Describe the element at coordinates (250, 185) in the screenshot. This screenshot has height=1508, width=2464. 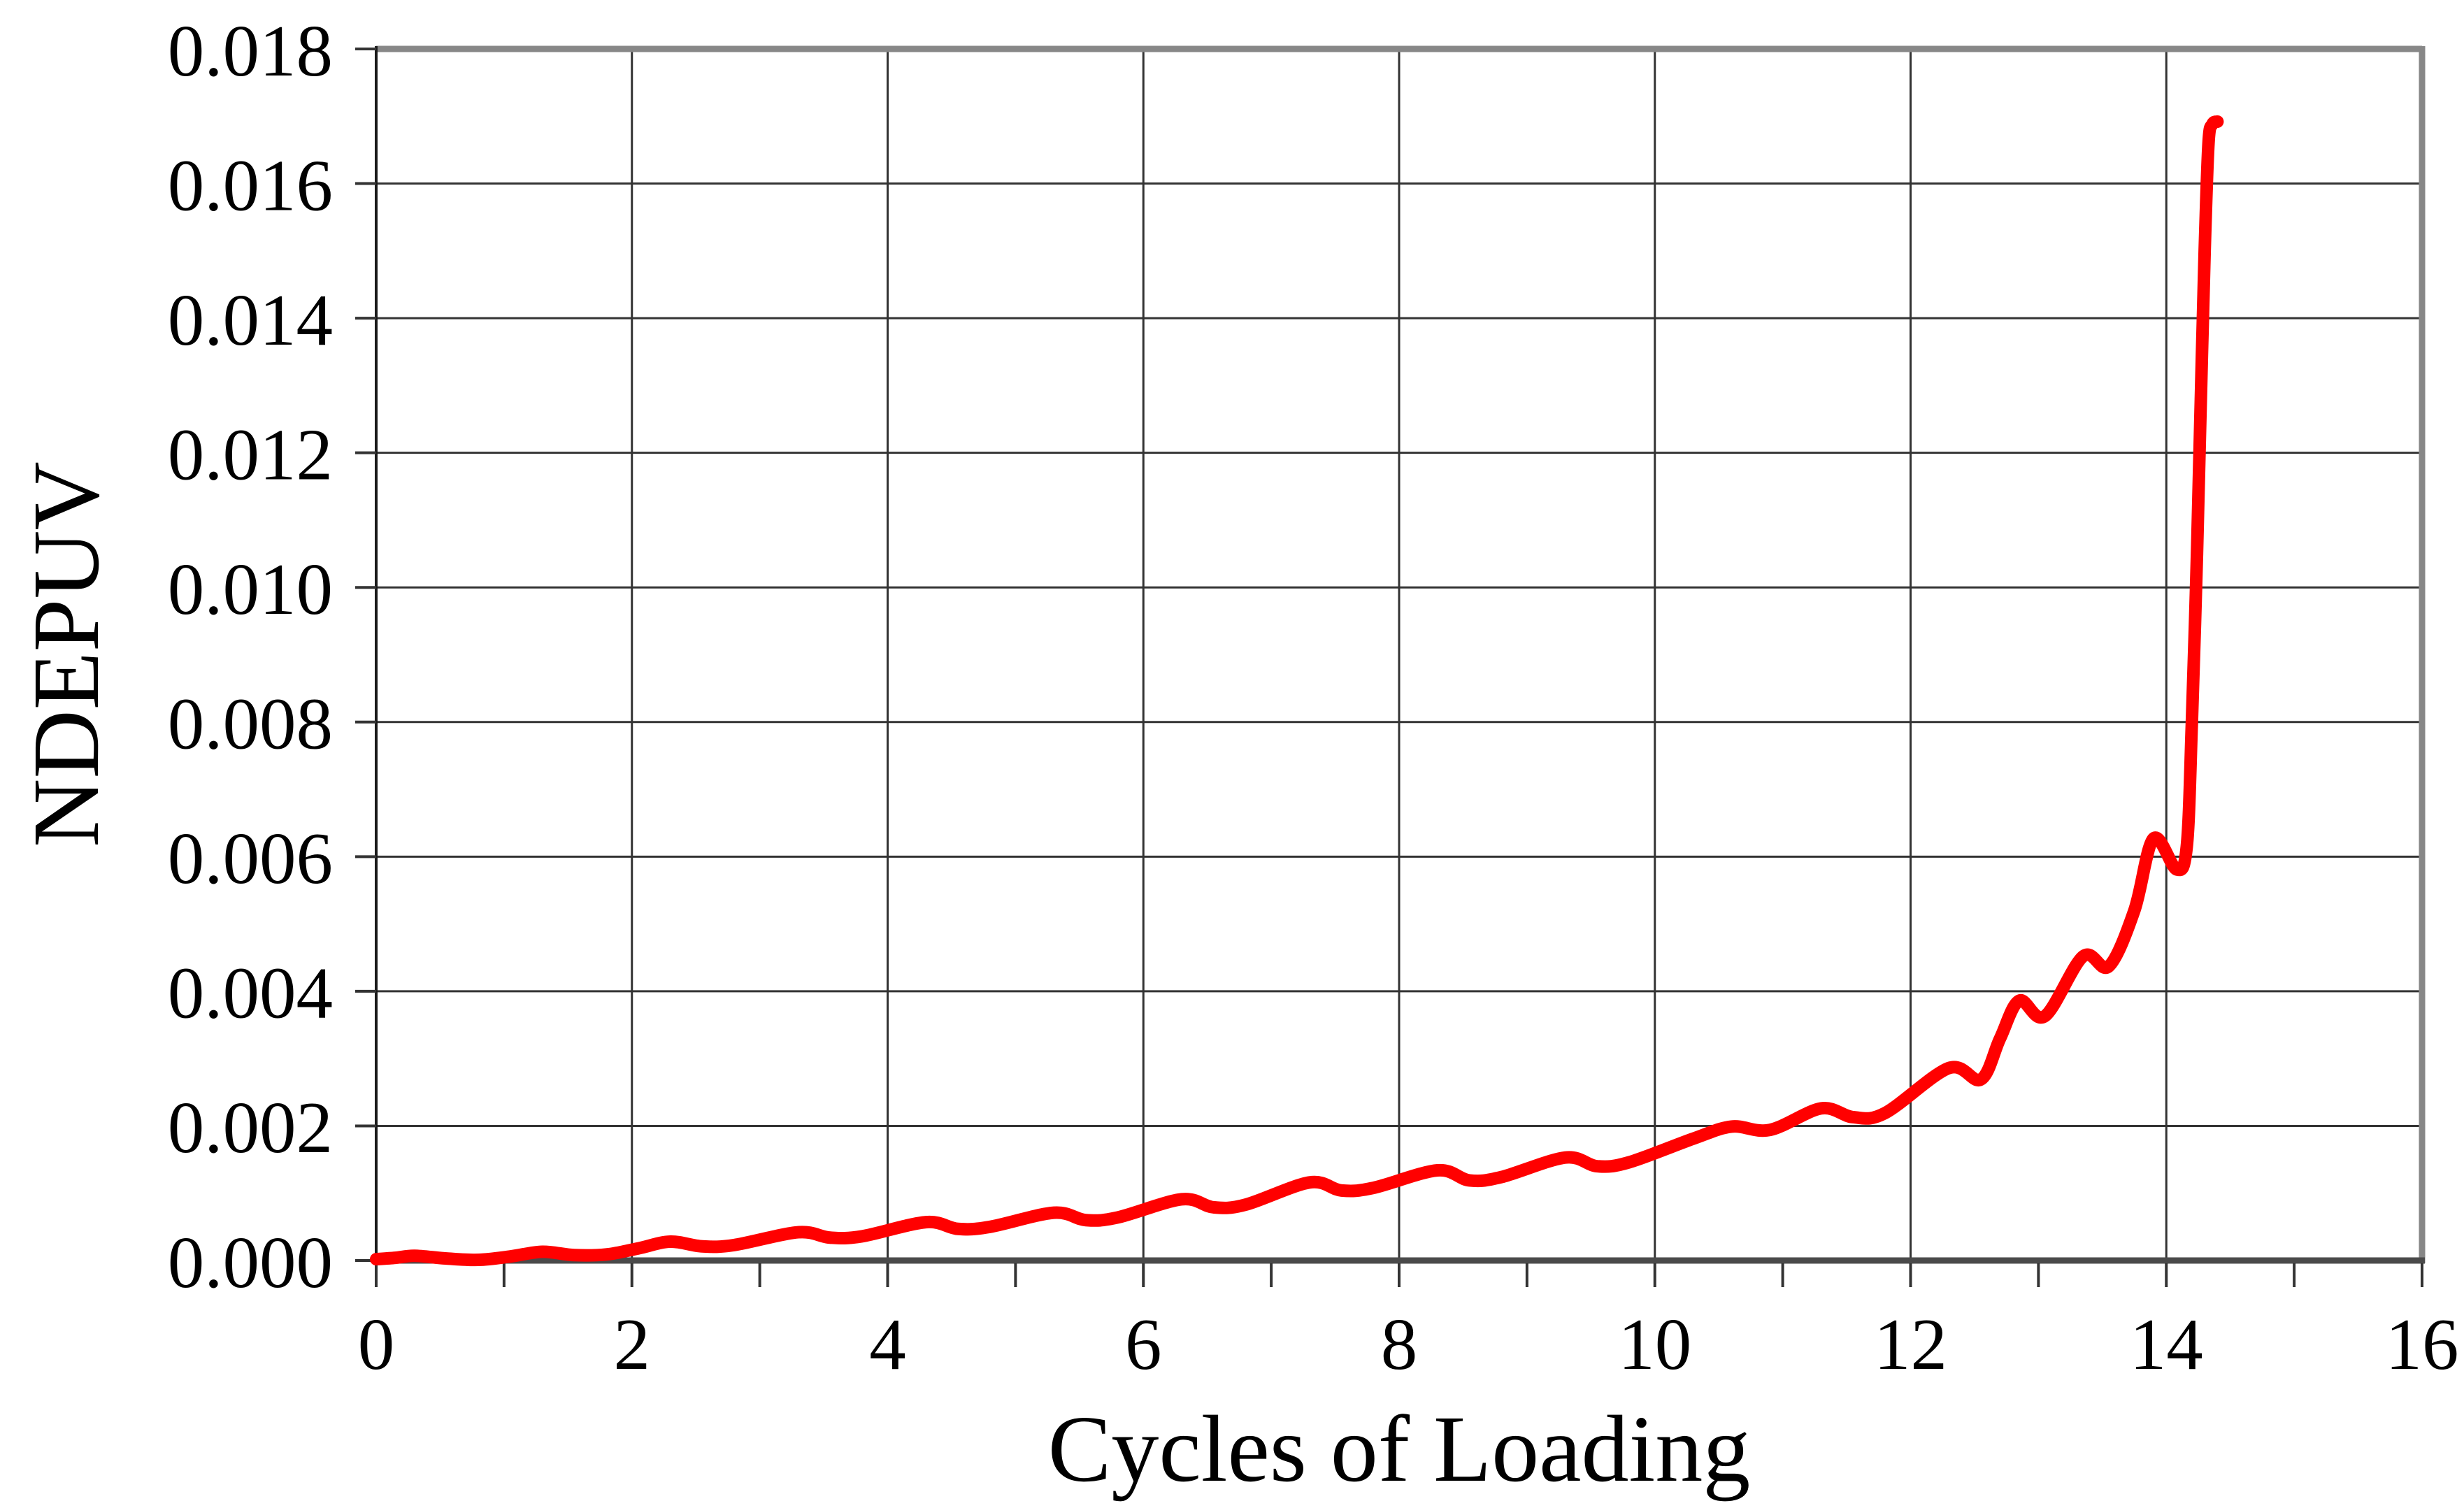
I see `y-tick-label: 0.016` at that location.